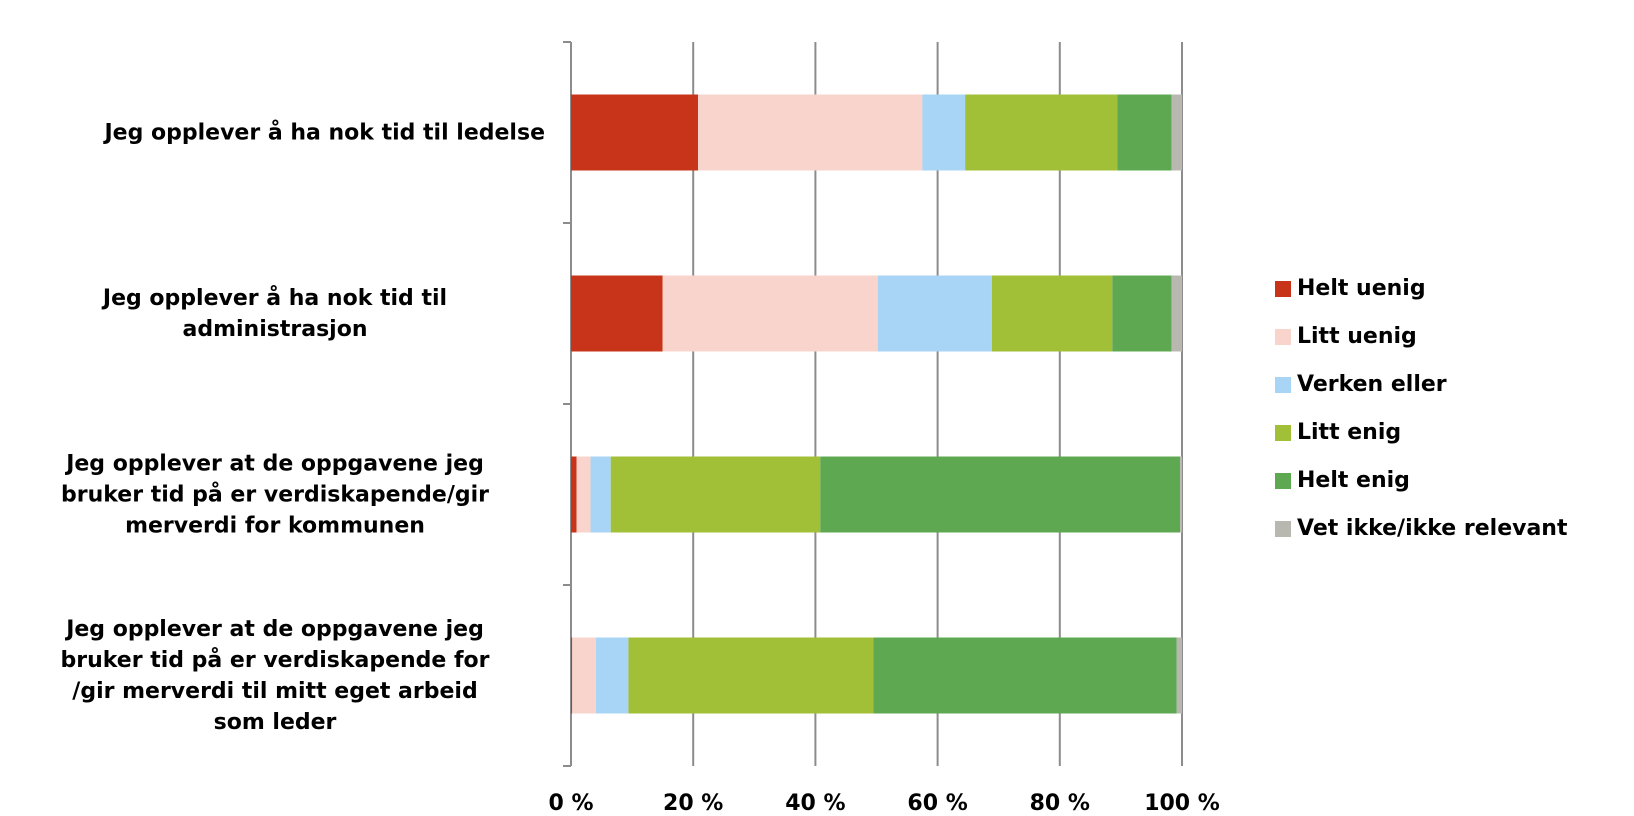 This screenshot has height=816, width=1634. I want to click on x-tick-label: 20 %, so click(693, 803).